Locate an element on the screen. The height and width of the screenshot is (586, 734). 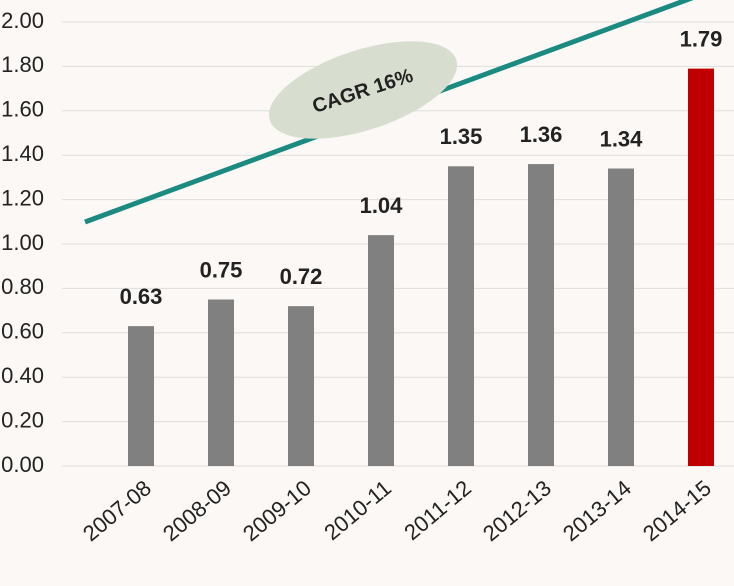
y-tick-label: 1.20 is located at coordinates (22, 197).